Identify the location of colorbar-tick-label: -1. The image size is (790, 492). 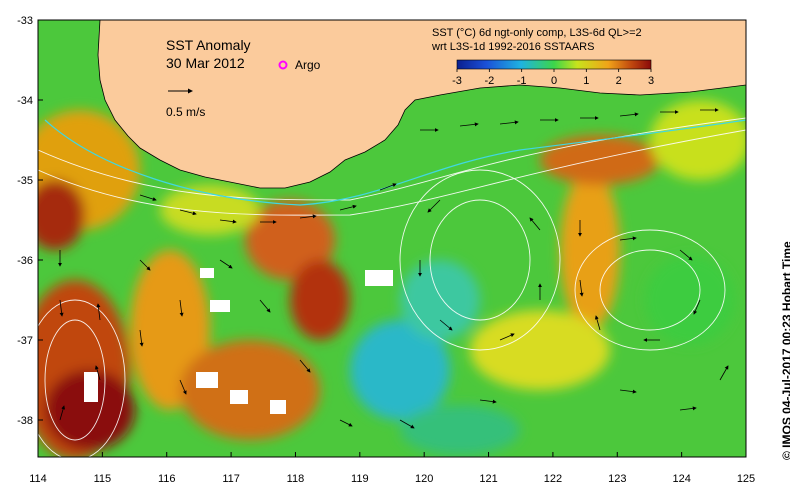
(522, 81).